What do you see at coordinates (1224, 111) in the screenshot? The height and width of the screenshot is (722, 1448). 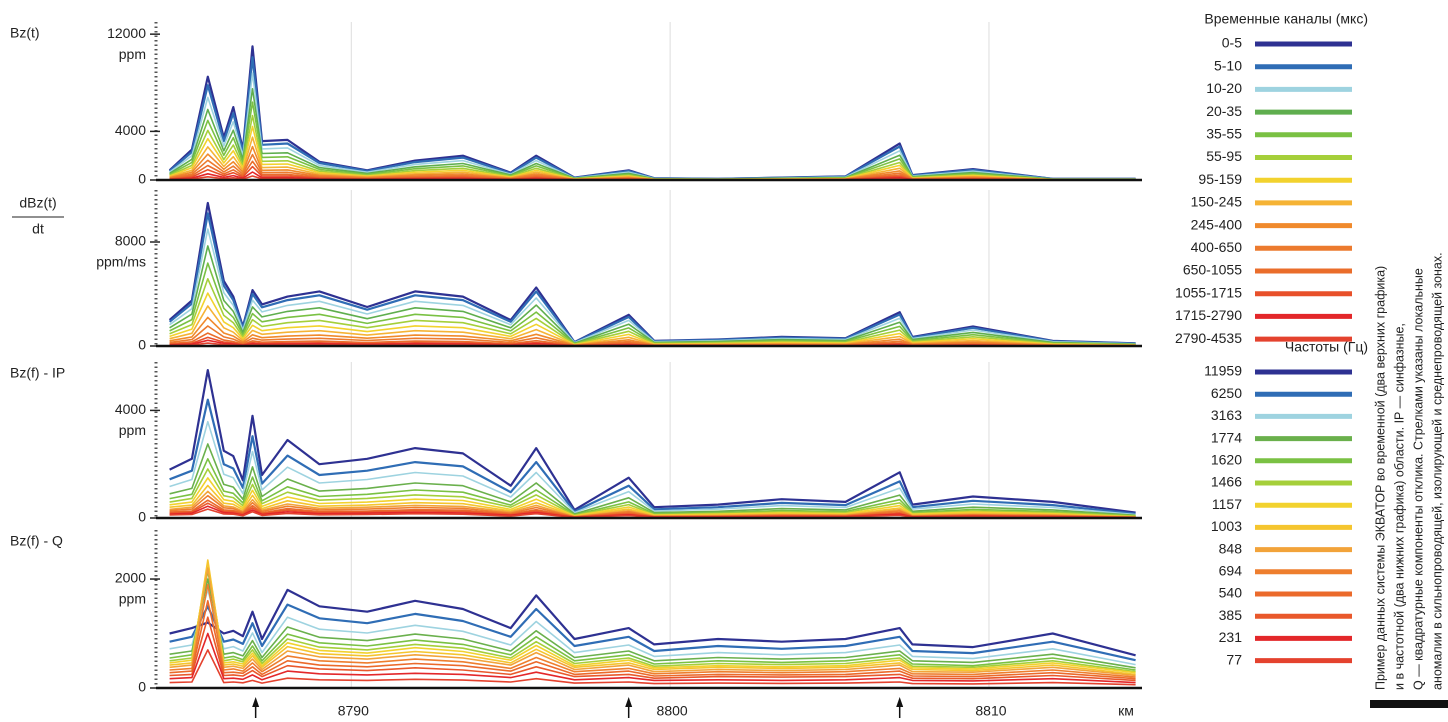 I see `legend-label: 20-35` at bounding box center [1224, 111].